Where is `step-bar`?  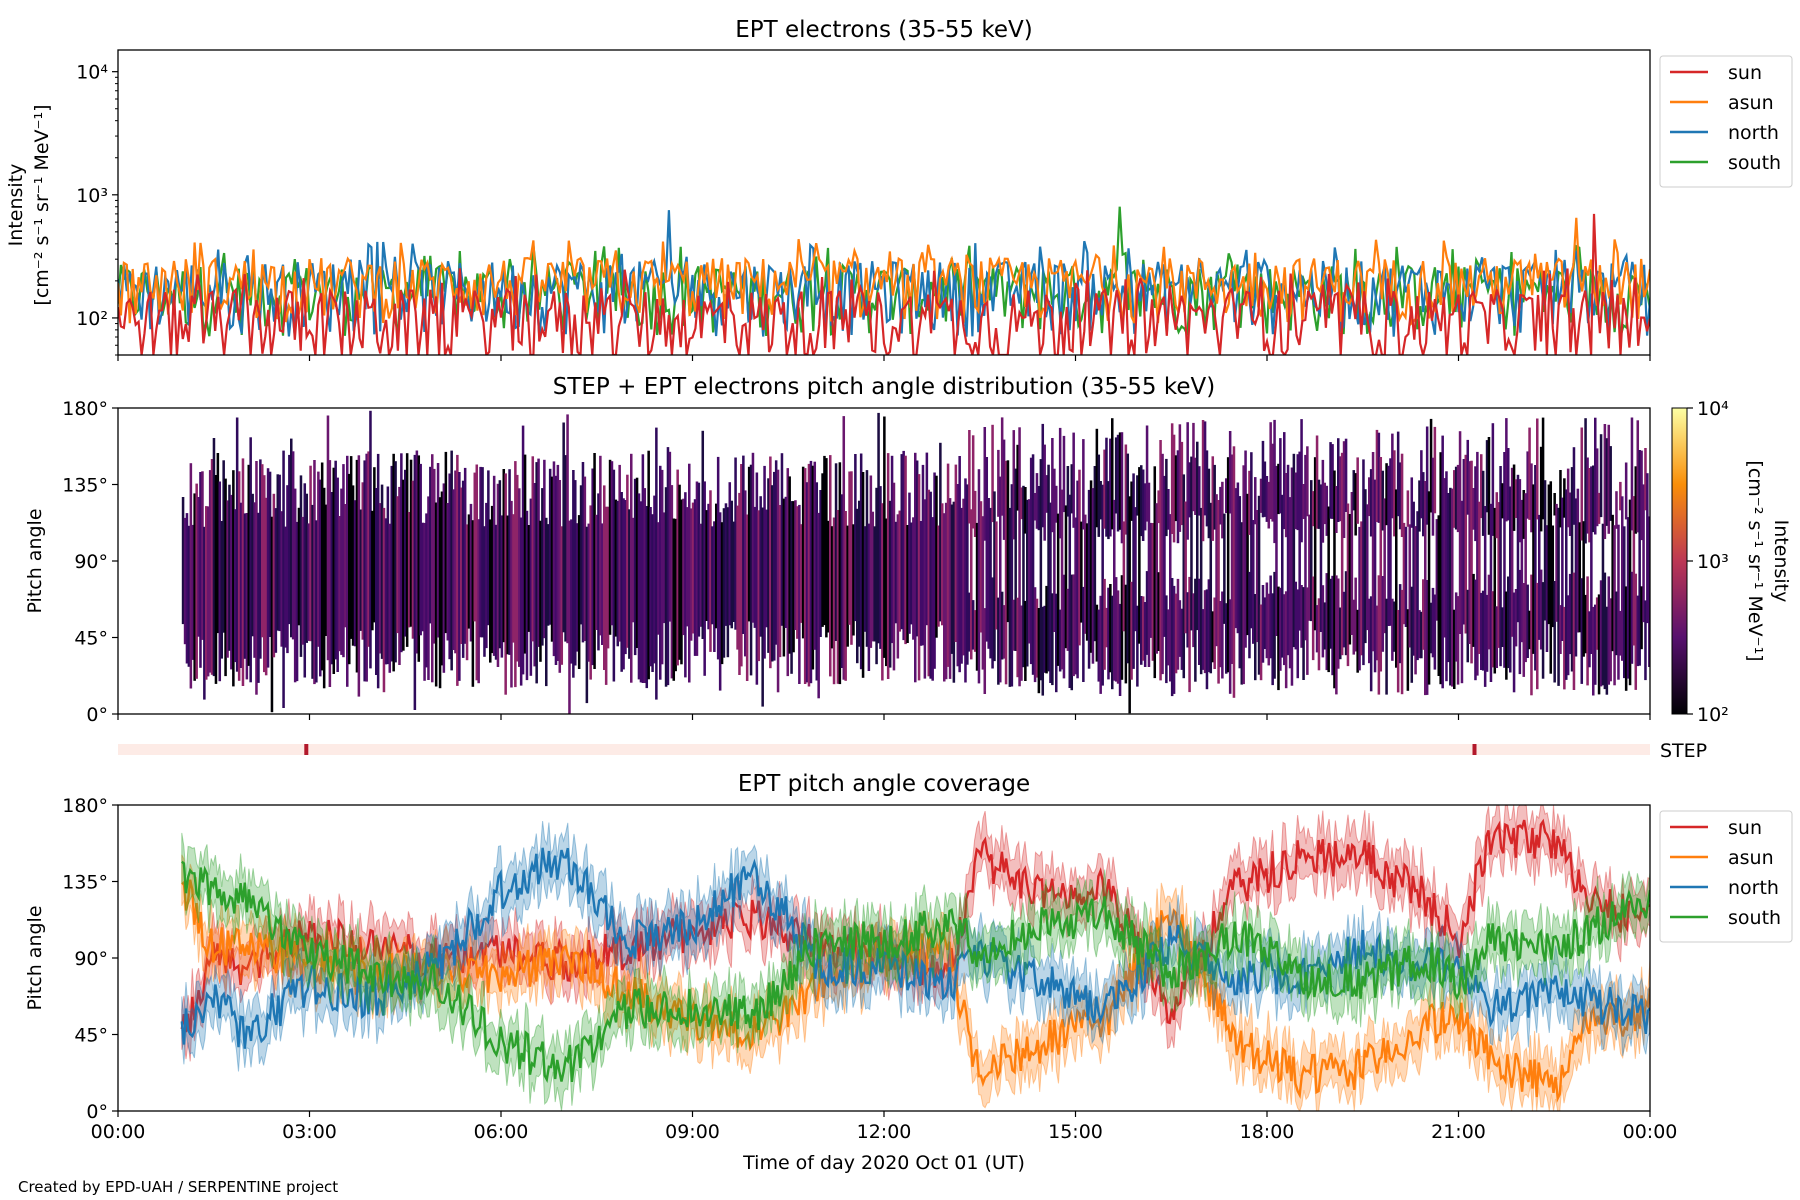
step-bar is located at coordinates (884, 749).